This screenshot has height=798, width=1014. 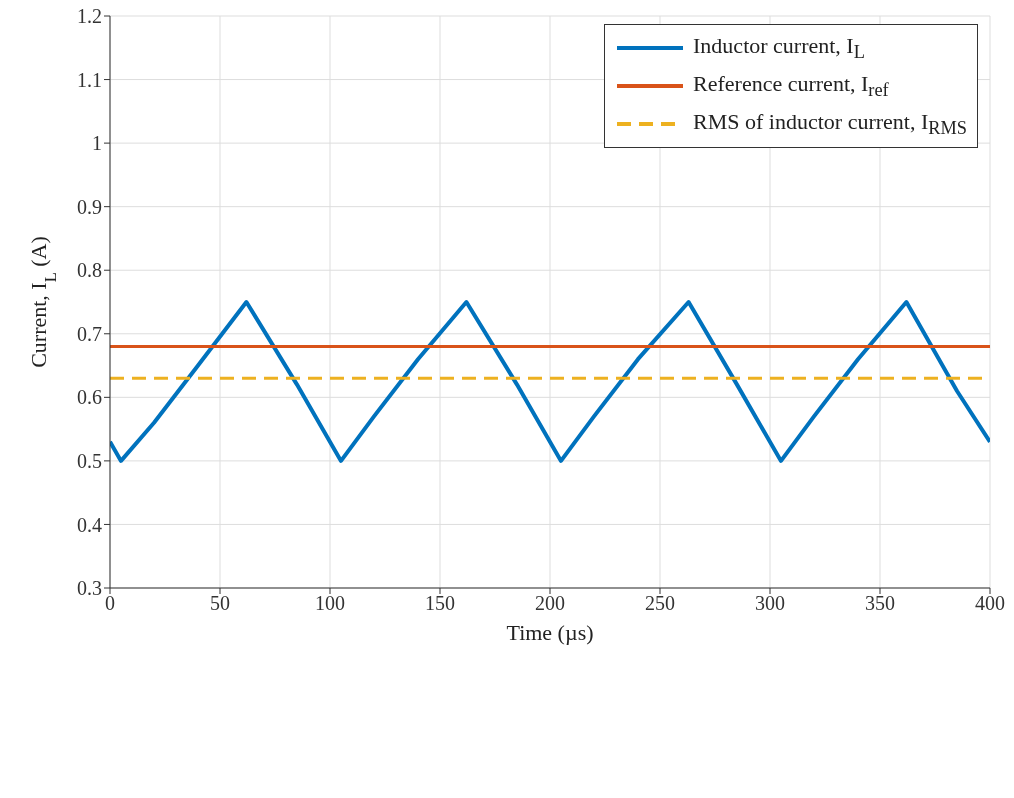 I want to click on x-tick-label: 200, so click(x=550, y=603).